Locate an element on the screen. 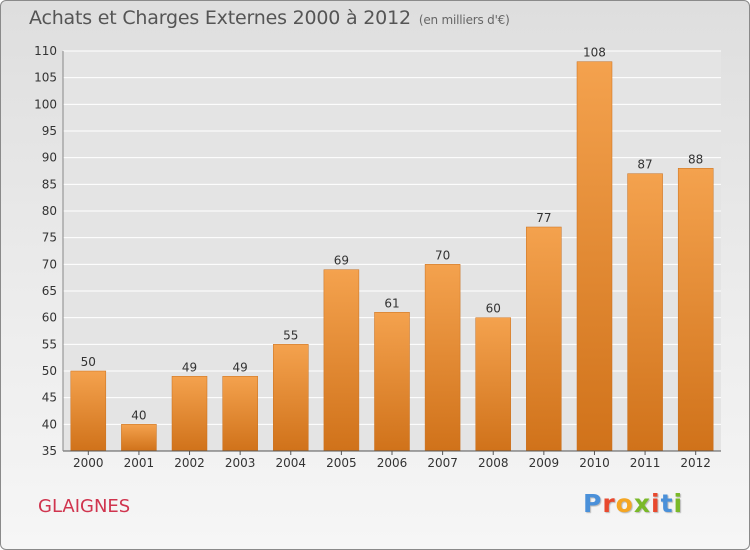  x-tick-label: 2006 is located at coordinates (392, 463).